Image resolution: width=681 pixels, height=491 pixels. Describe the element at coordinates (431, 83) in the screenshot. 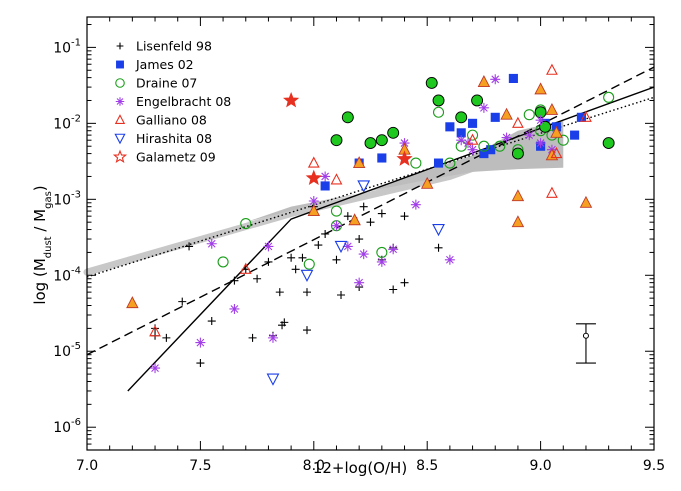

I see `point-s3-5-shape` at that location.